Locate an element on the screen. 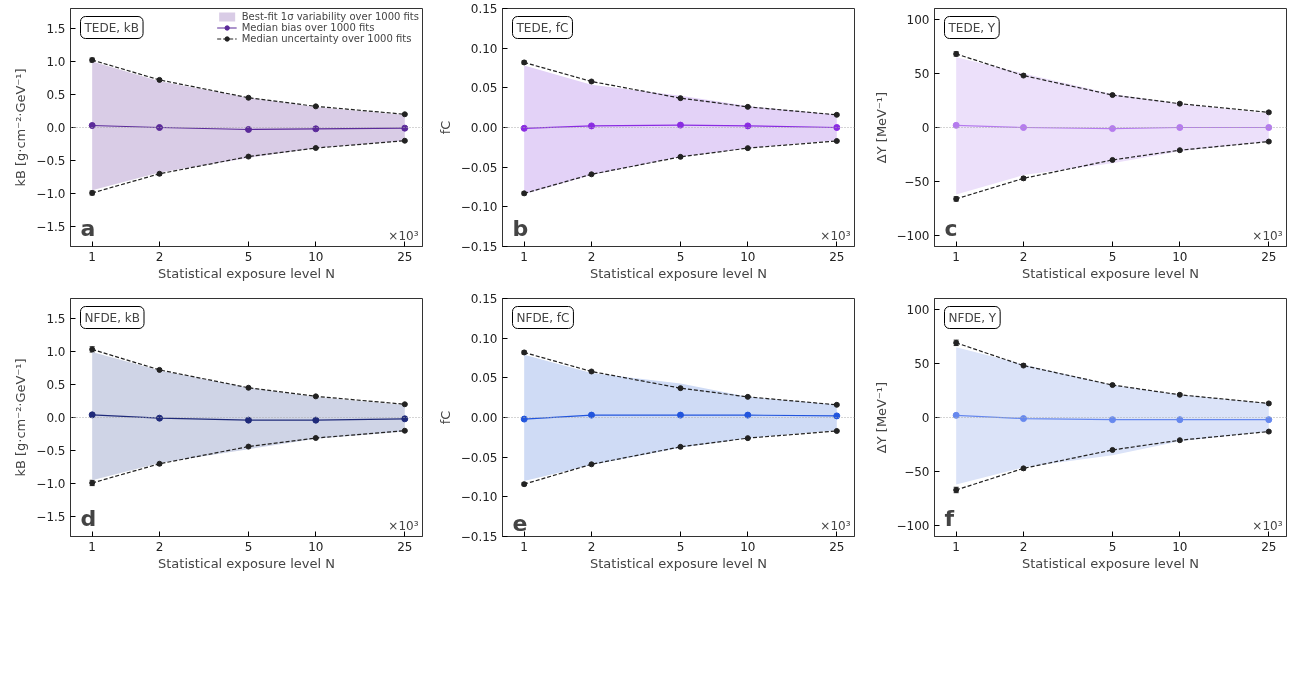 The image size is (1302, 680). y-tick-label: 0.10 is located at coordinates (484, 338).